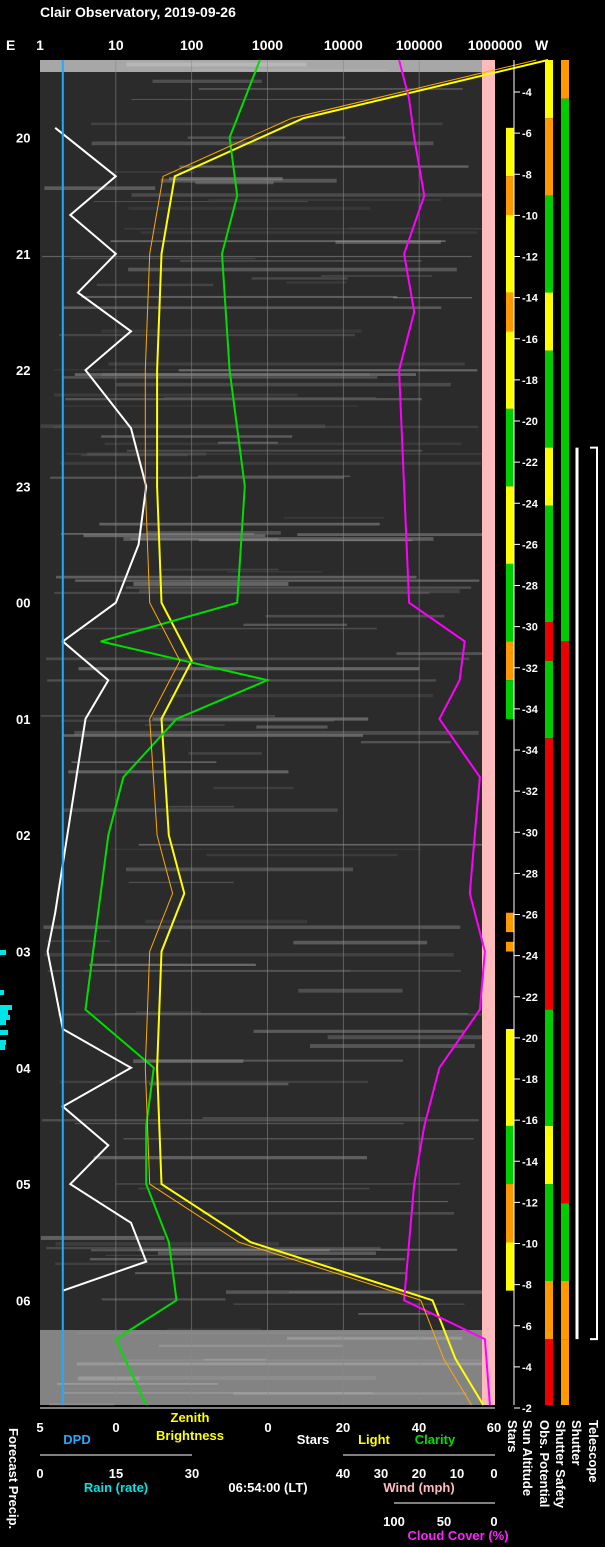 The image size is (605, 1547). Describe the element at coordinates (444, 732) in the screenshot. I see `series-cloud-cover` at that location.